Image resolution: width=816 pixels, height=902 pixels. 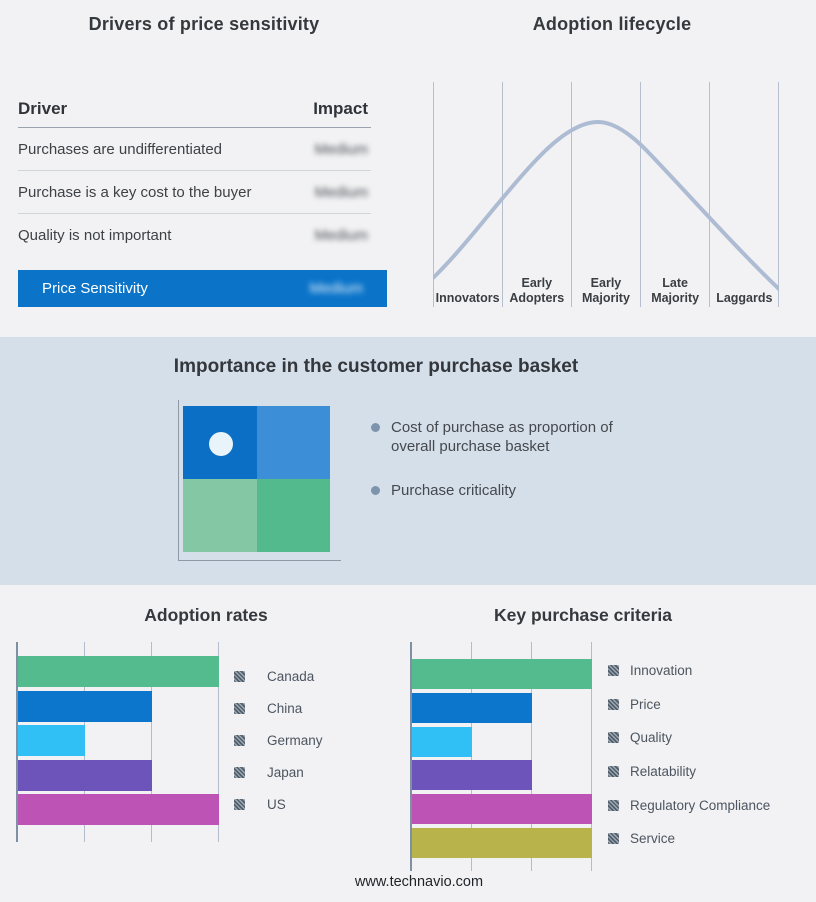 I want to click on summary-impact-blurred: Medium, so click(x=336, y=288).